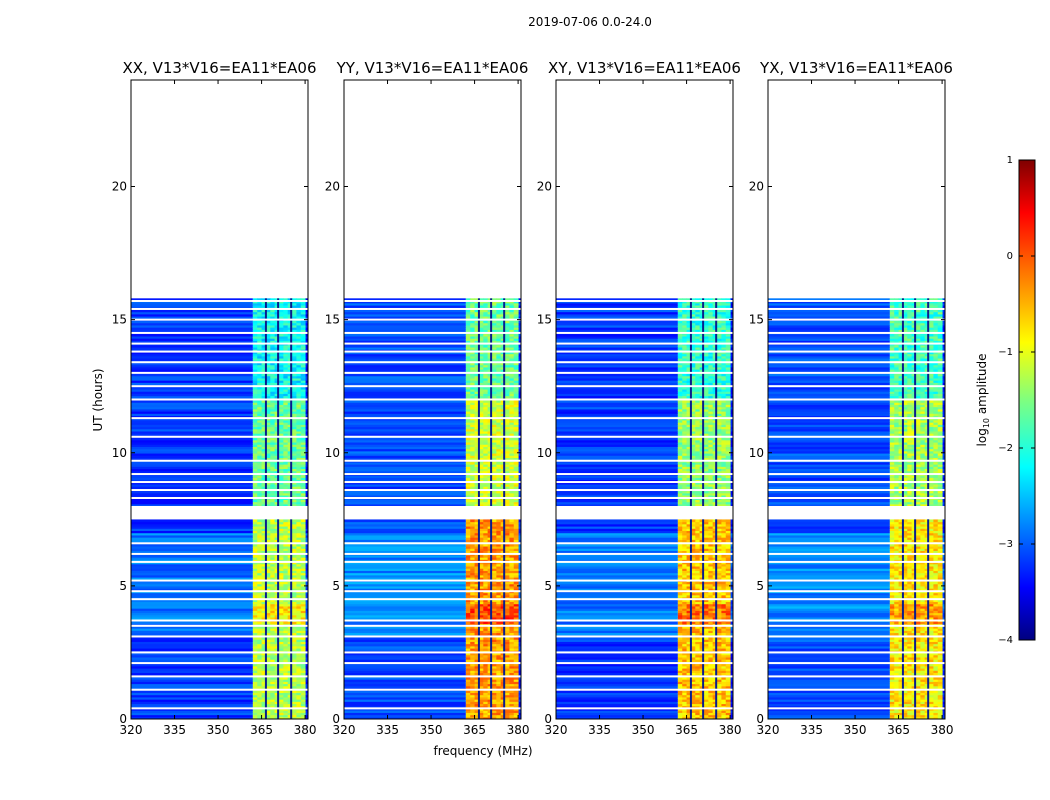  Describe the element at coordinates (219, 513) in the screenshot. I see `data-gap` at that location.